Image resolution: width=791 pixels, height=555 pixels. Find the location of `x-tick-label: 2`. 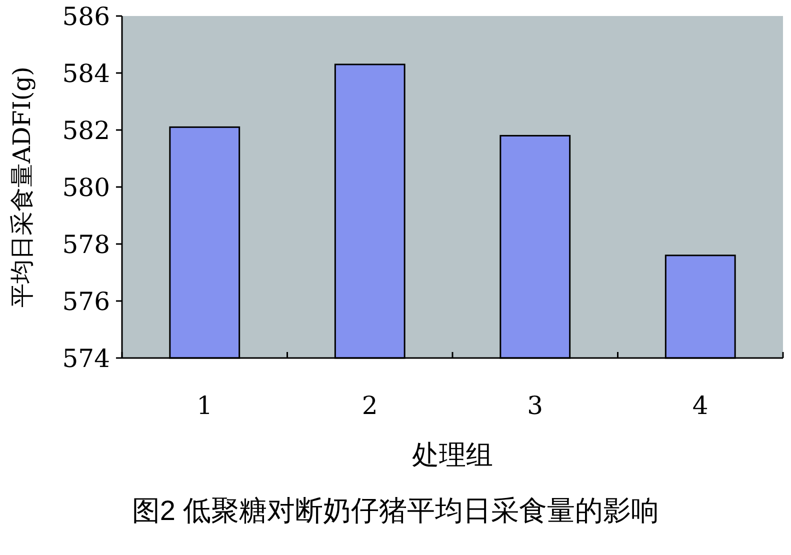

x-tick-label: 2 is located at coordinates (370, 405).